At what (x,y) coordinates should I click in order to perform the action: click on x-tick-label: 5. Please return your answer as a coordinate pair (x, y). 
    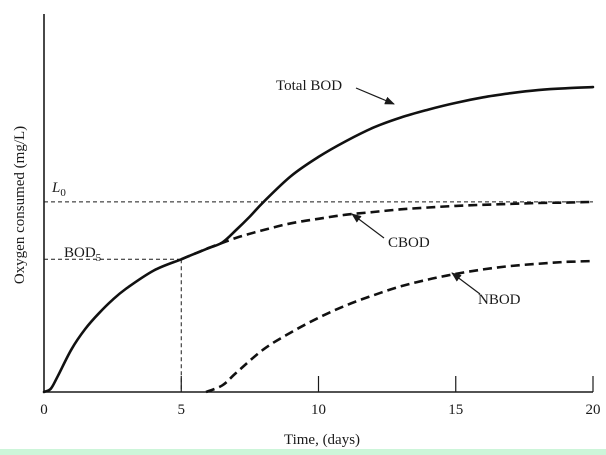
    Looking at the image, I should click on (182, 410).